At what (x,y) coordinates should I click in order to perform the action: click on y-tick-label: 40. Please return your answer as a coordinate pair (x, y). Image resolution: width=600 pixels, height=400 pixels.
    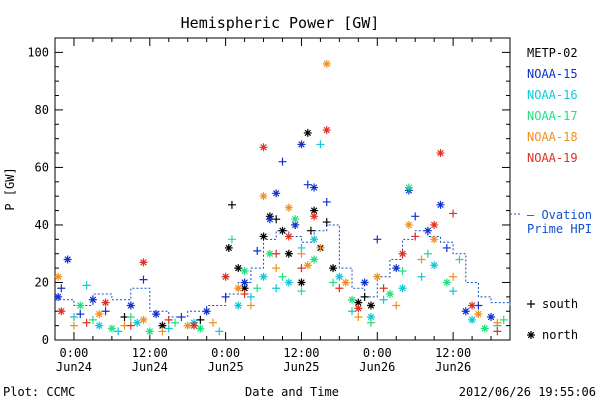
    Looking at the image, I should click on (42, 225).